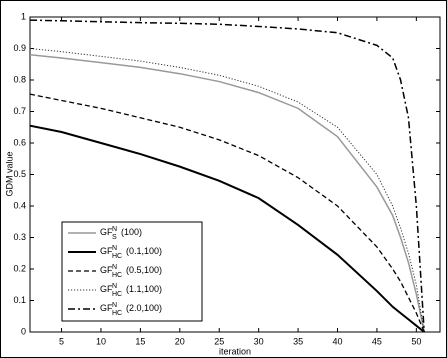  Describe the element at coordinates (9, 173) in the screenshot. I see `y-axis-label: GDM value` at that location.